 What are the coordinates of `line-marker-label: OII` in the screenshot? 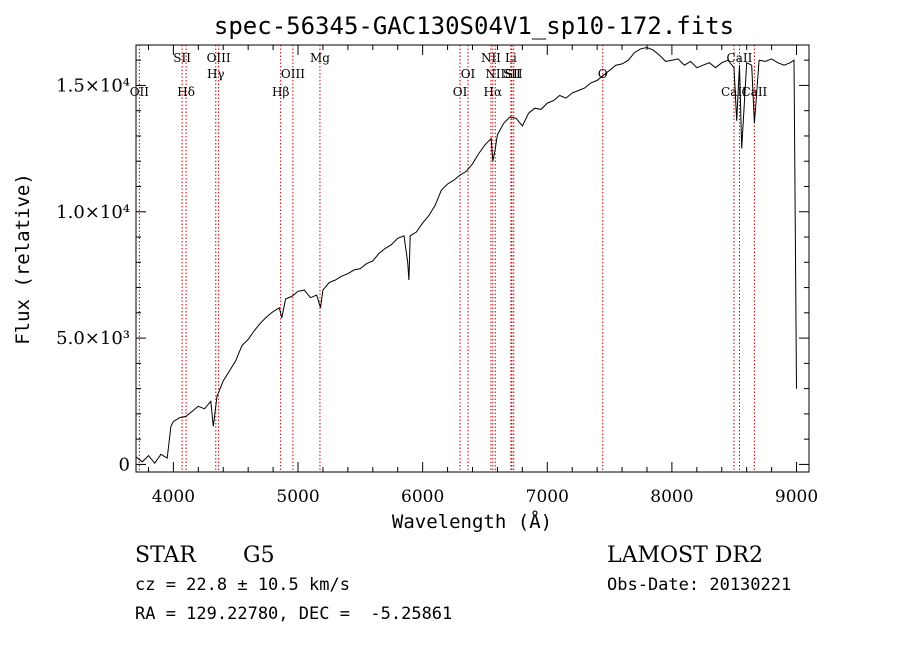 It's located at (140, 92).